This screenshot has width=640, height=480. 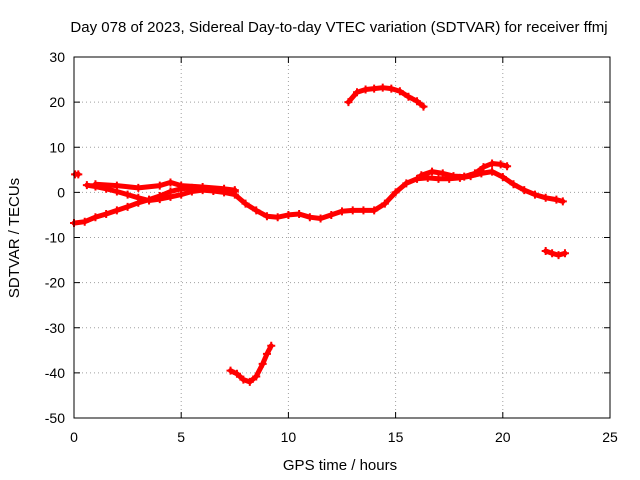 I want to click on y-tick-label: 0, so click(x=61, y=192).